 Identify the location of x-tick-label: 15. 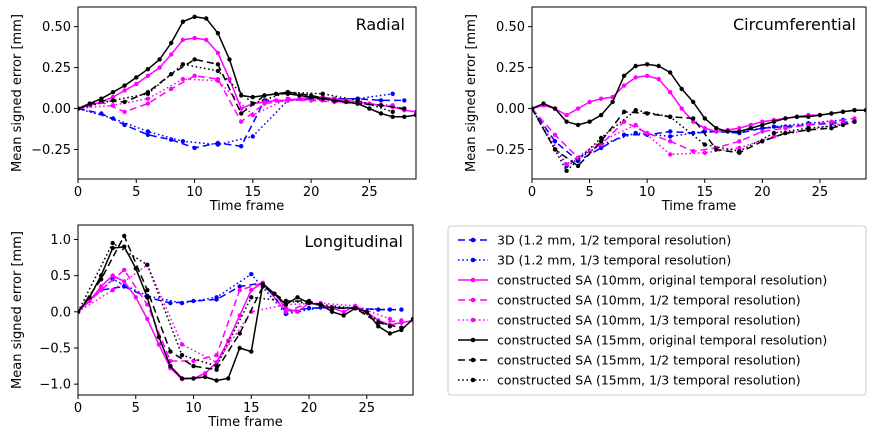
(251, 408).